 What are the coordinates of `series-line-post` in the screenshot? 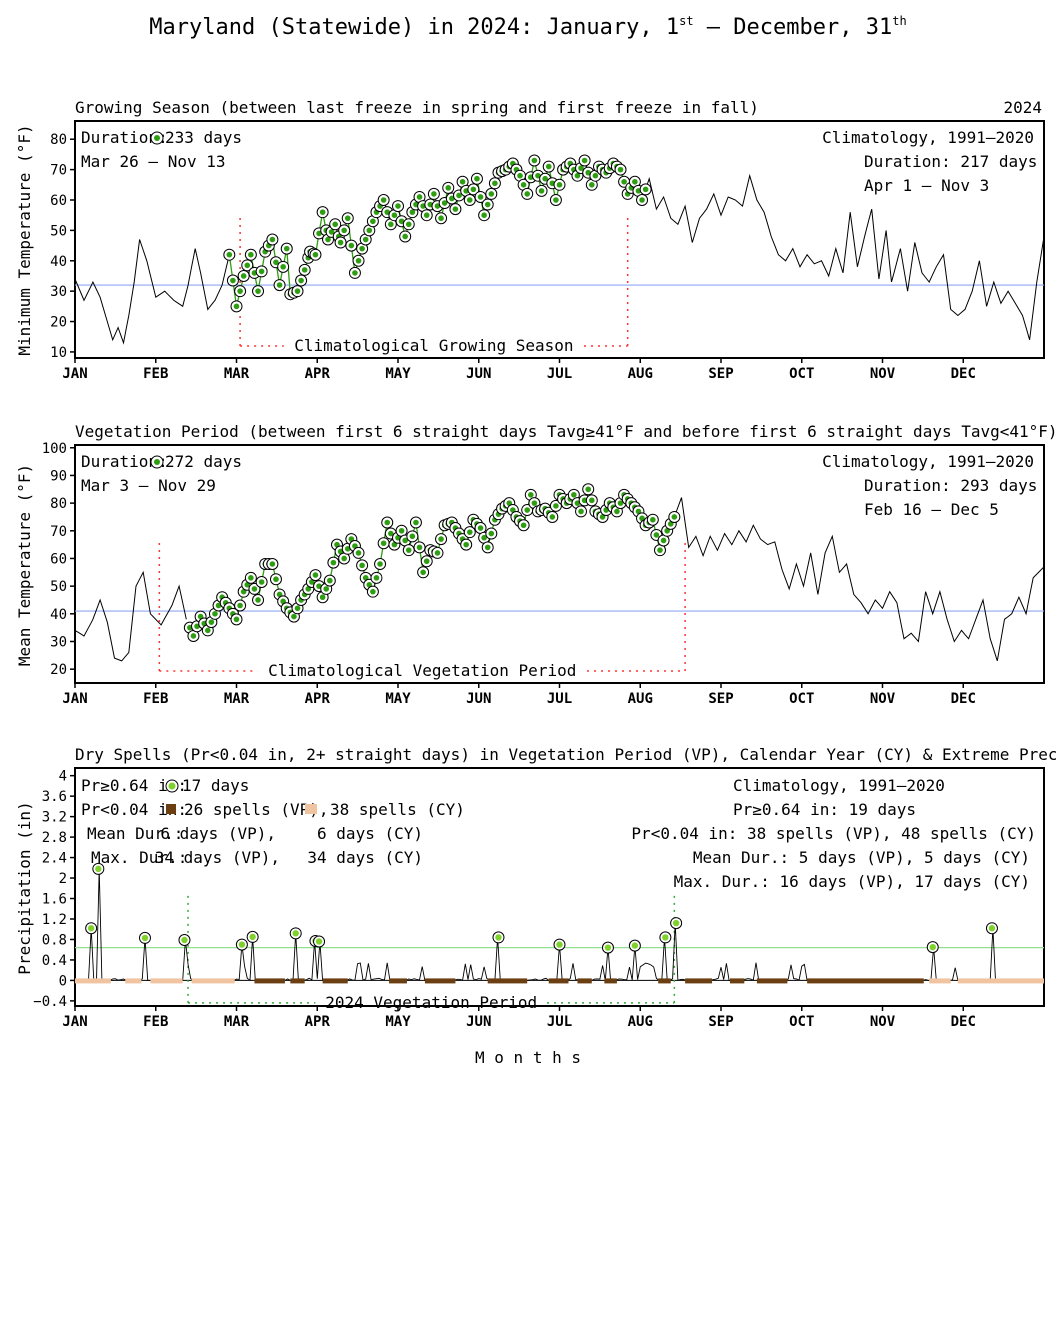 It's located at (859, 579).